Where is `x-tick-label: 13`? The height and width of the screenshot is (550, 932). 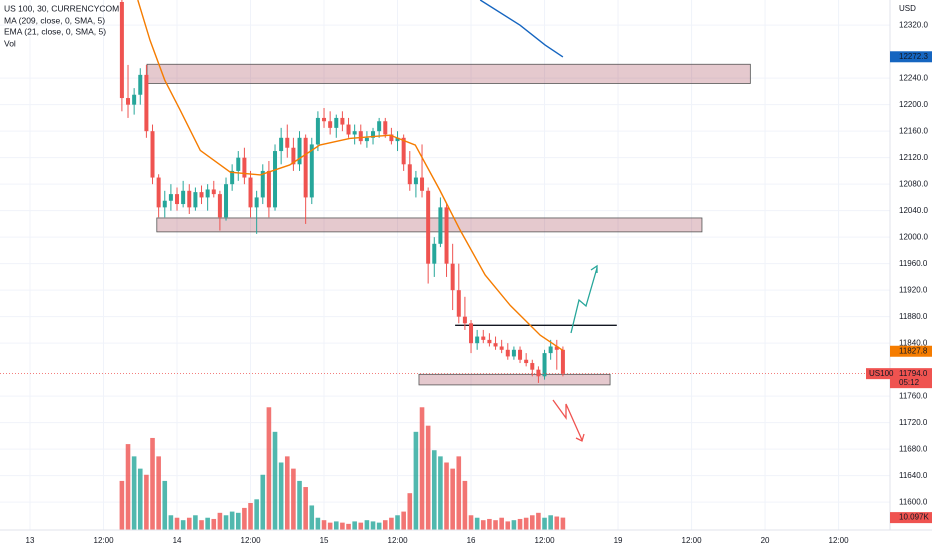 x-tick-label: 13 is located at coordinates (30, 540).